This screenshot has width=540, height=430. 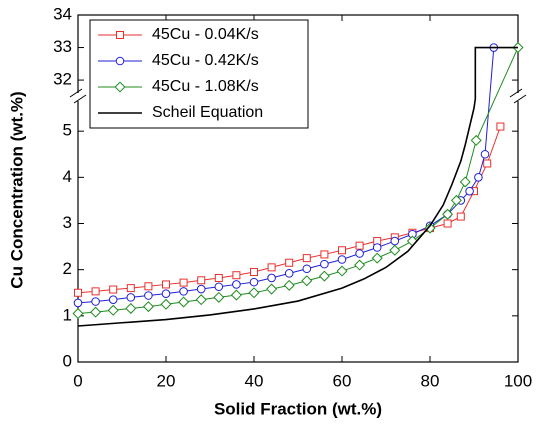 What do you see at coordinates (62, 13) in the screenshot?
I see `y-tick-label: 34` at bounding box center [62, 13].